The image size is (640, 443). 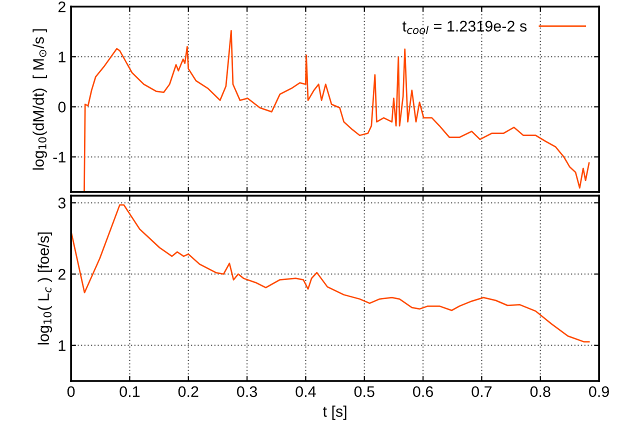 I want to click on x-tick-label: 0.6, so click(x=423, y=392).